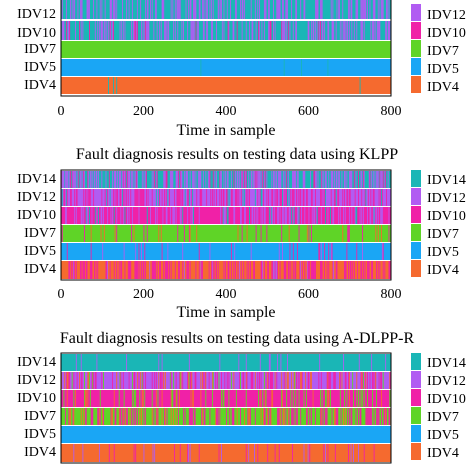  What do you see at coordinates (226, 233) in the screenshot?
I see `heatmap-row-IDV7` at bounding box center [226, 233].